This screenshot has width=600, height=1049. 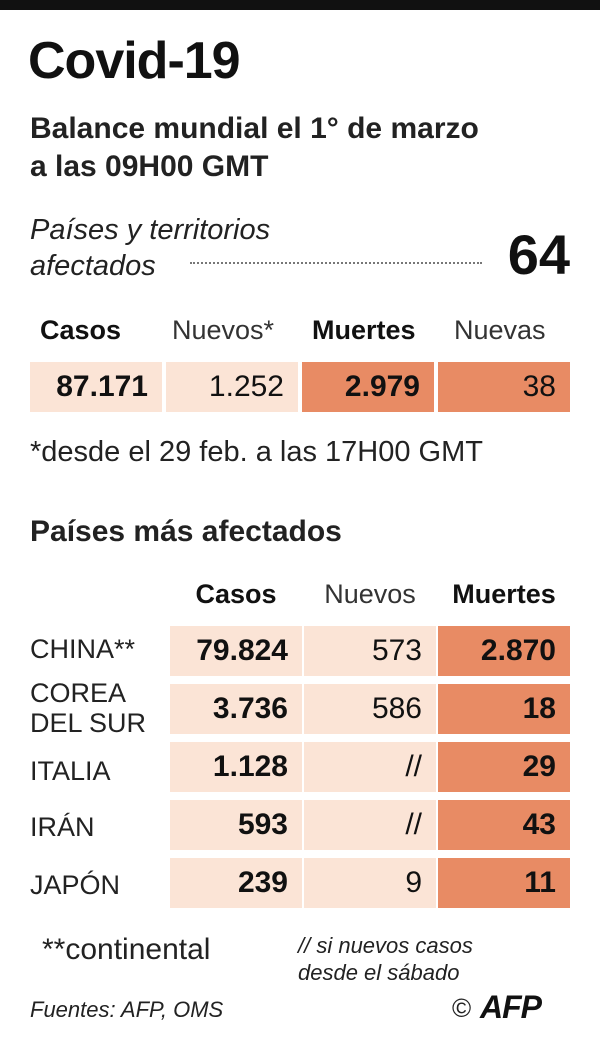 What do you see at coordinates (504, 651) in the screenshot?
I see `table-cell-deaths: 2.870` at bounding box center [504, 651].